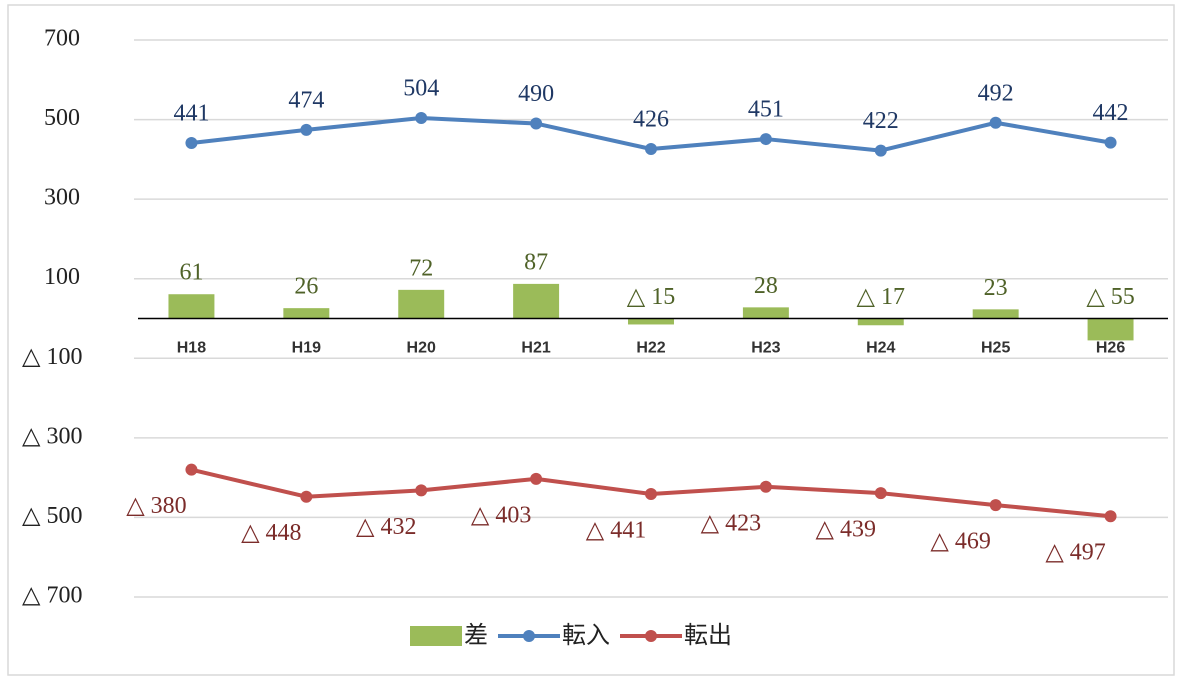 The image size is (1179, 679). I want to click on data-label: 474, so click(306, 100).